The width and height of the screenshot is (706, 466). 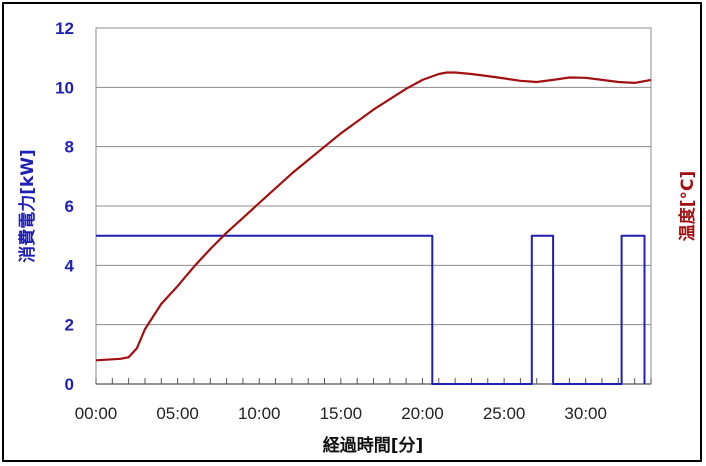 What do you see at coordinates (69, 325) in the screenshot?
I see `y-tick-label: 2` at bounding box center [69, 325].